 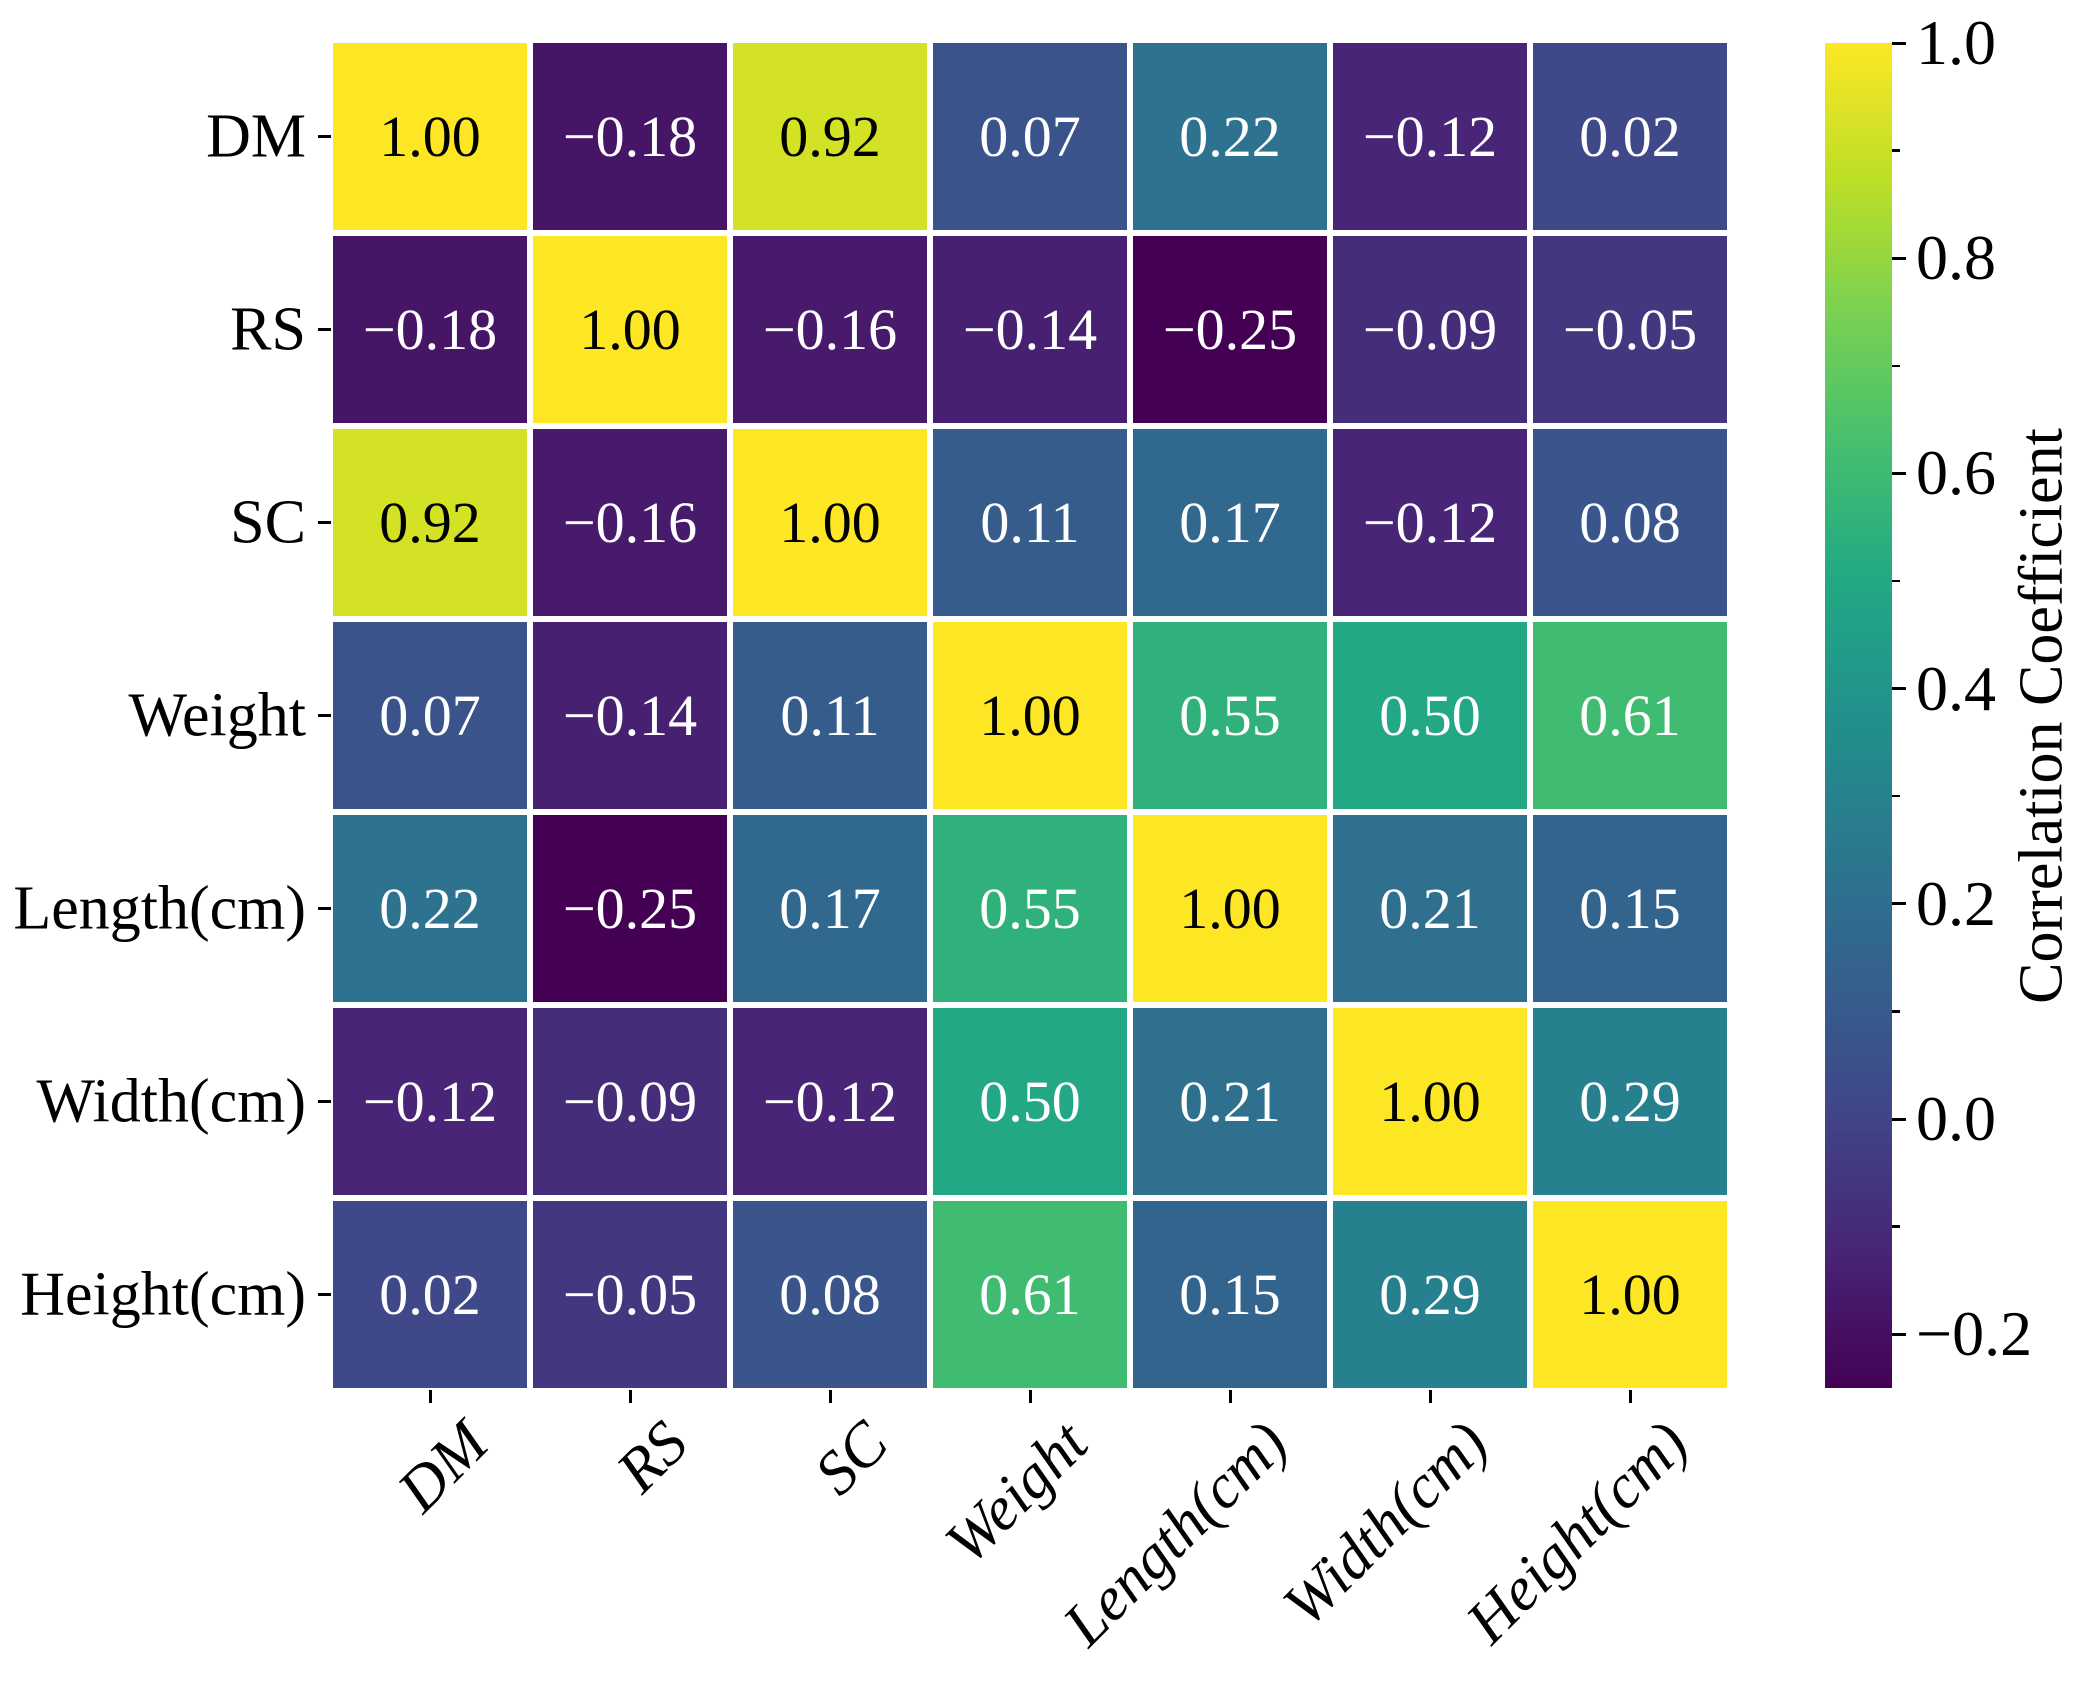 I want to click on x-axis-tick-label: SC, so click(x=851, y=1458).